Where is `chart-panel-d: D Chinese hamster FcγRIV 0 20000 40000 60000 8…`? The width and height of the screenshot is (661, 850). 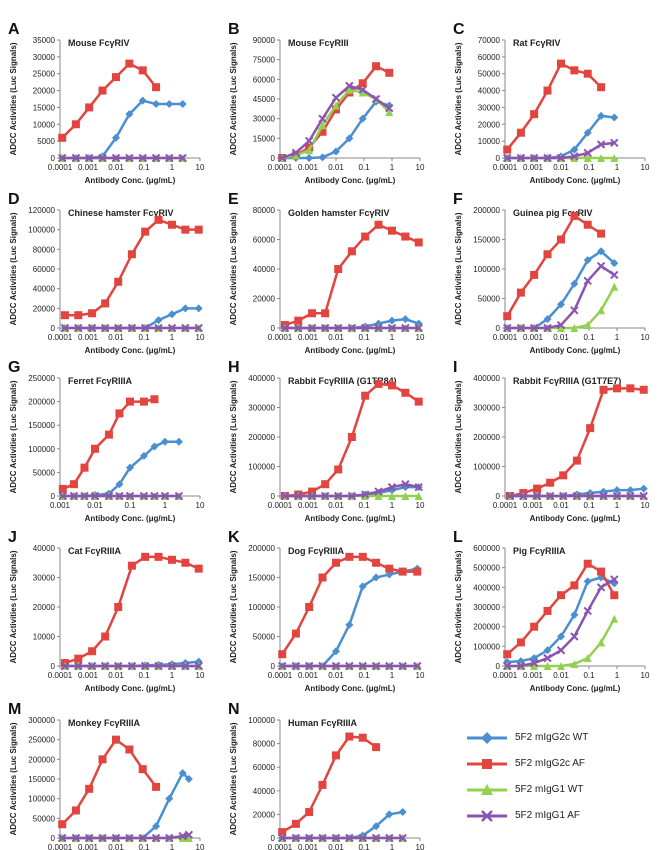
chart-panel-d: D Chinese hamster FcγRIV 0 20000 40000 60000 8… is located at coordinates (106, 273).